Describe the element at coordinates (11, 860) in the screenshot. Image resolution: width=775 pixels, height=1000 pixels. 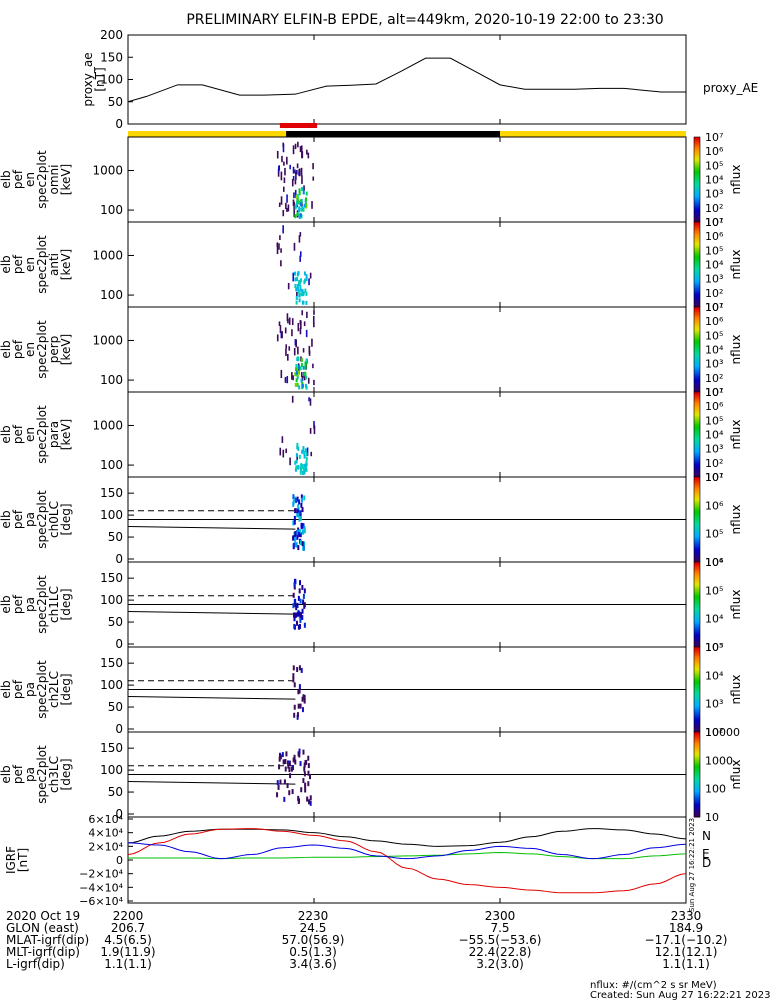
I see `y-axis-label: IGRF` at that location.